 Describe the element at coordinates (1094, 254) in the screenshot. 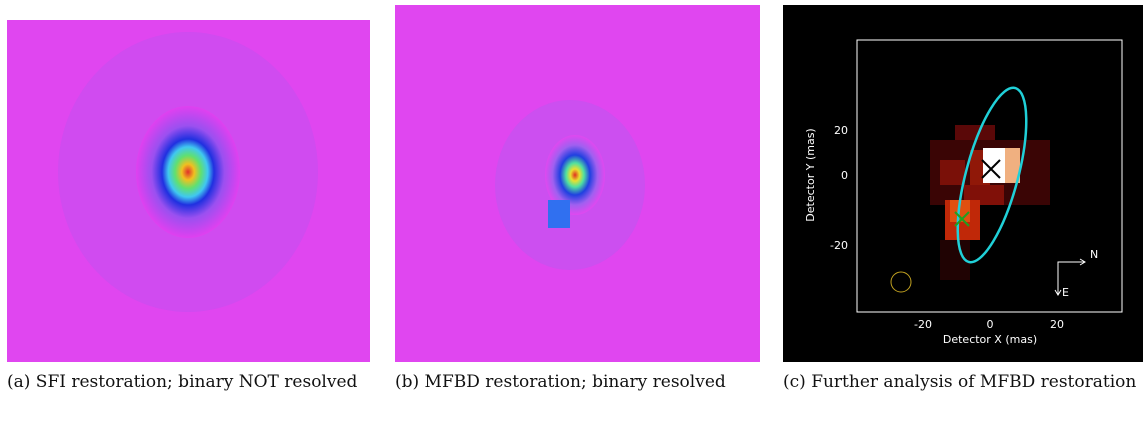

I see `north-label: N` at that location.